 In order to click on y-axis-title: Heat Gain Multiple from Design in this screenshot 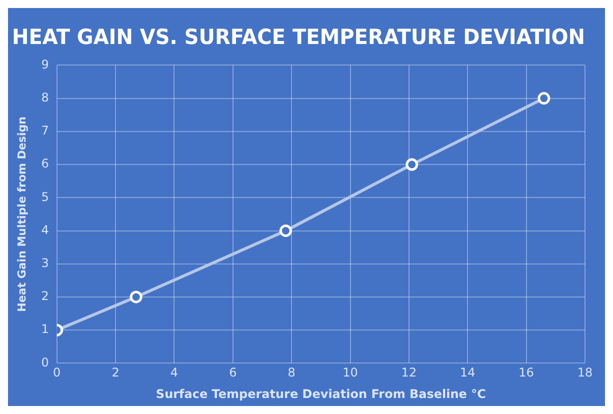, I will do `click(21, 214)`.